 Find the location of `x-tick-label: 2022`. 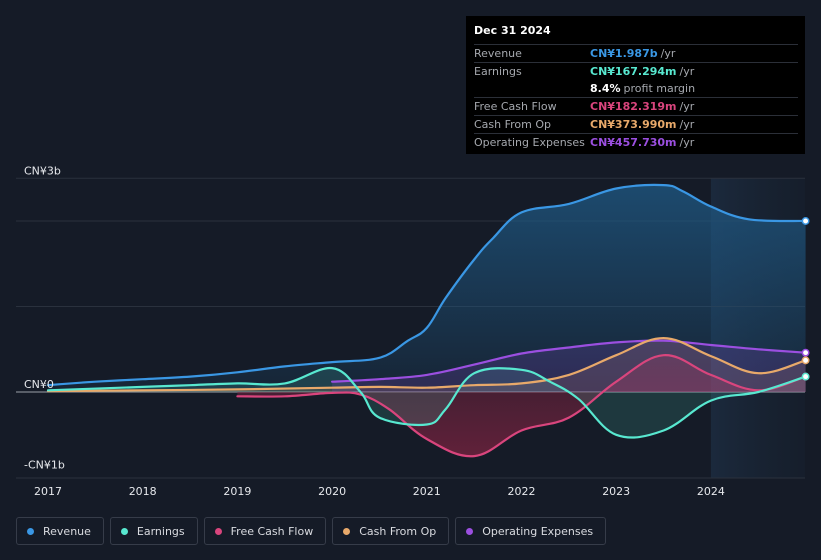

x-tick-label: 2022 is located at coordinates (522, 491).